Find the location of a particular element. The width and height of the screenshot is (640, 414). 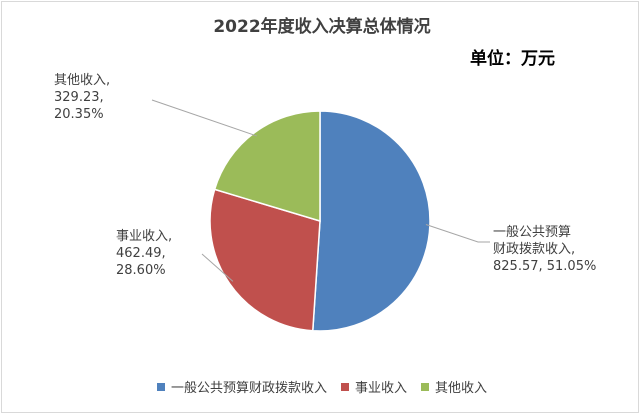

slice-label-line: 事业收入, is located at coordinates (144, 236).